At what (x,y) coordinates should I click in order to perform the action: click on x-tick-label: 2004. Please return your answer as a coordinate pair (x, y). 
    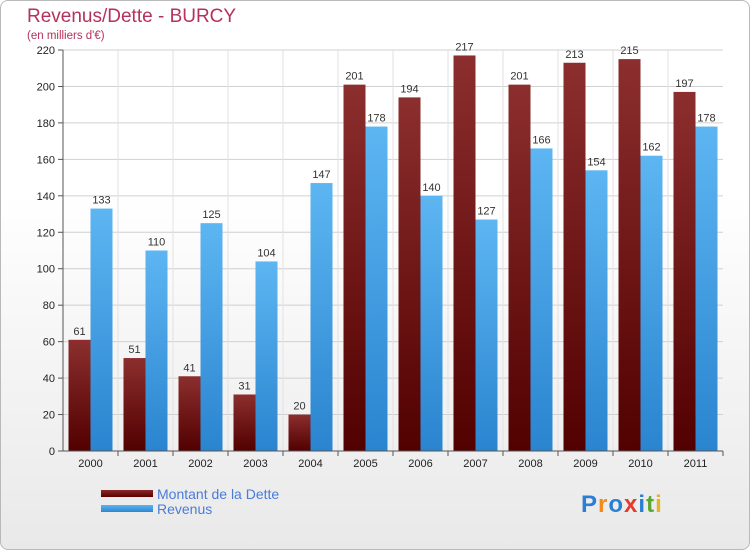
    Looking at the image, I should click on (310, 464).